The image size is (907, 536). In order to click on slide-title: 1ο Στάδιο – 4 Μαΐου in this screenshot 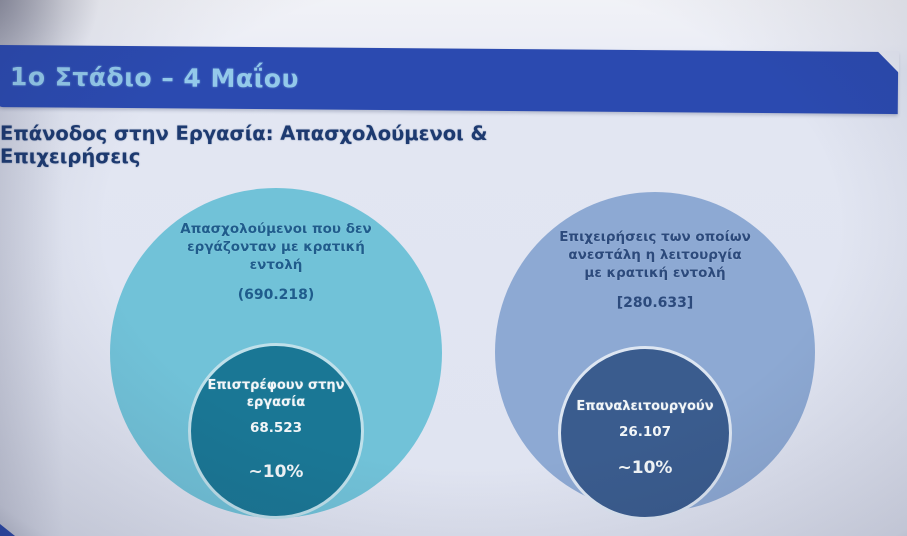, I will do `click(154, 77)`.